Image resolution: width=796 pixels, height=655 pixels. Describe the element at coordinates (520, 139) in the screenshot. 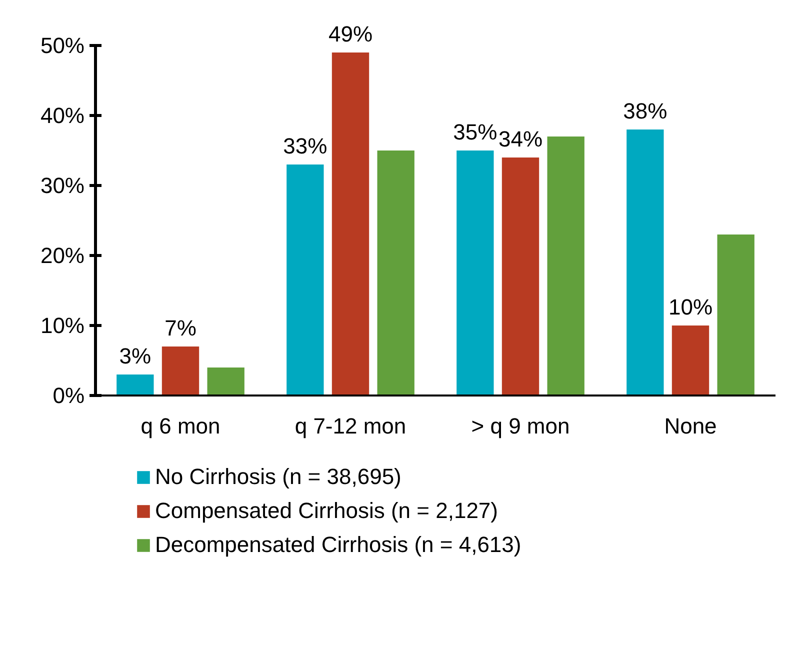

I see `data-label: 34%` at that location.